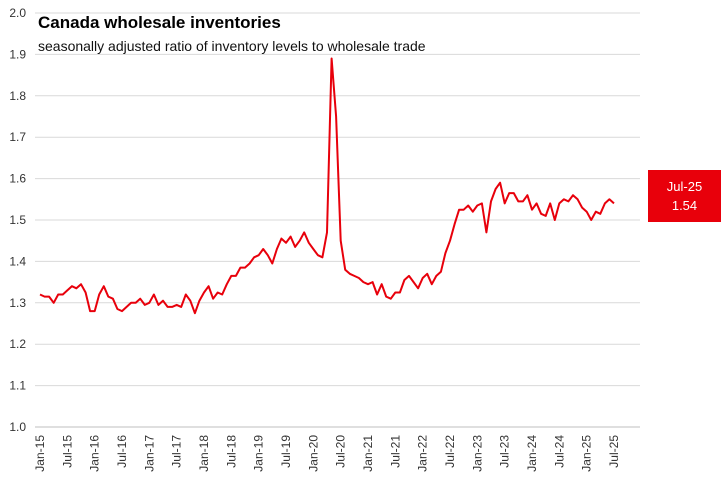 The image size is (721, 481). What do you see at coordinates (450, 451) in the screenshot?
I see `x-tick-label: Jul-22` at bounding box center [450, 451].